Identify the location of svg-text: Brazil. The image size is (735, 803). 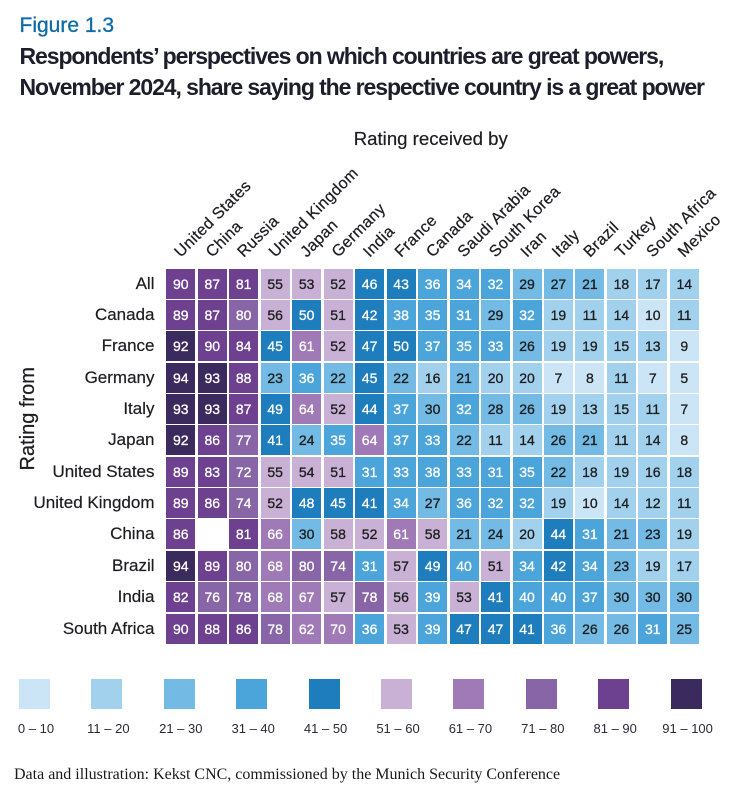
(602, 240).